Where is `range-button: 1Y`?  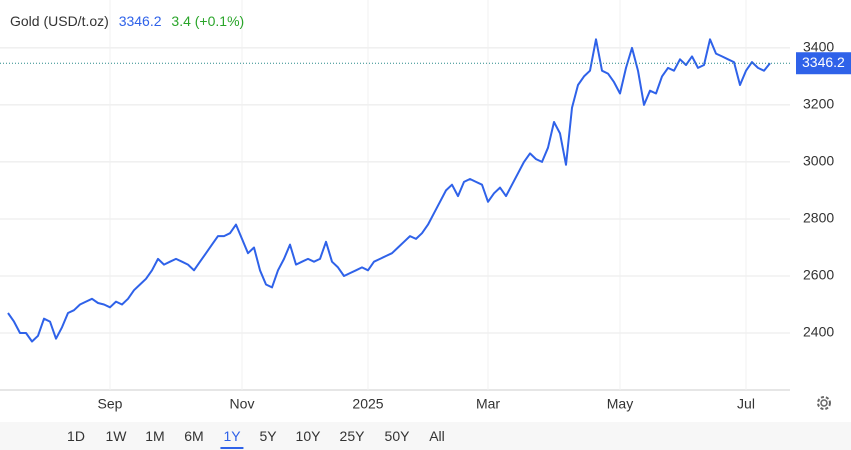 range-button: 1Y is located at coordinates (232, 438).